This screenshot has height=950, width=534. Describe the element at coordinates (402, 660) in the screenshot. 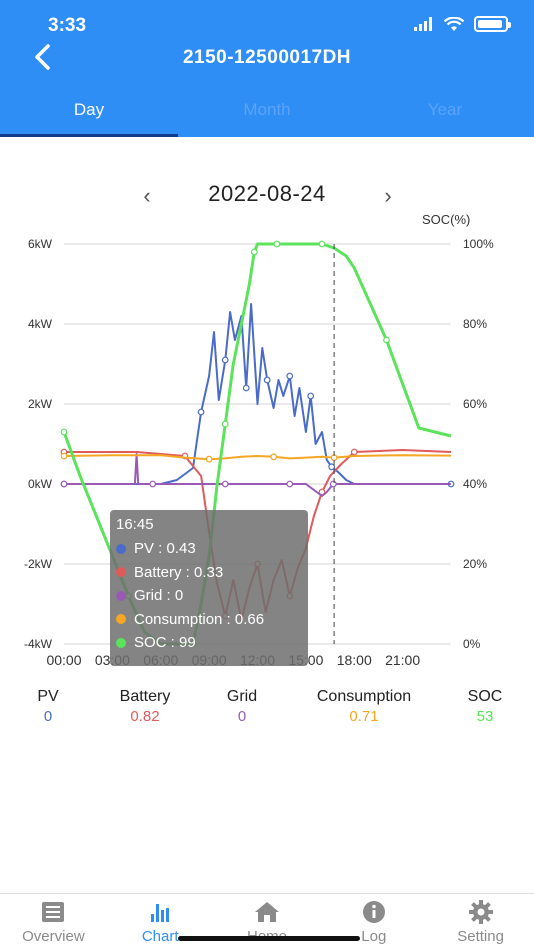

I see `x-axis-tick-label: 21:00` at that location.